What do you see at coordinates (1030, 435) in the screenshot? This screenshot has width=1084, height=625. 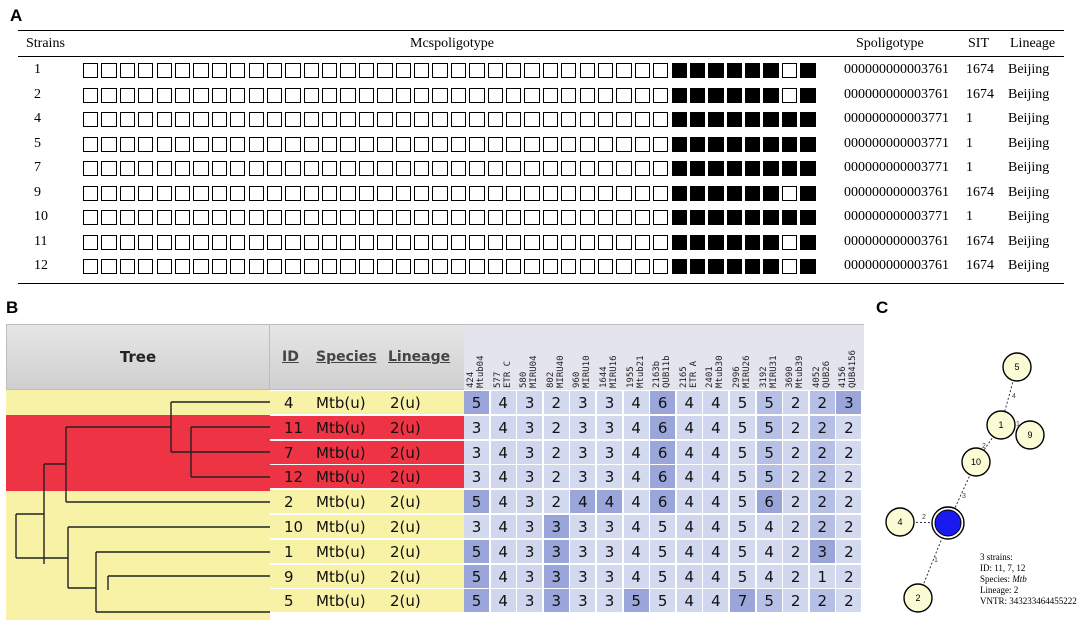 I see `mst-node-circle` at bounding box center [1030, 435].